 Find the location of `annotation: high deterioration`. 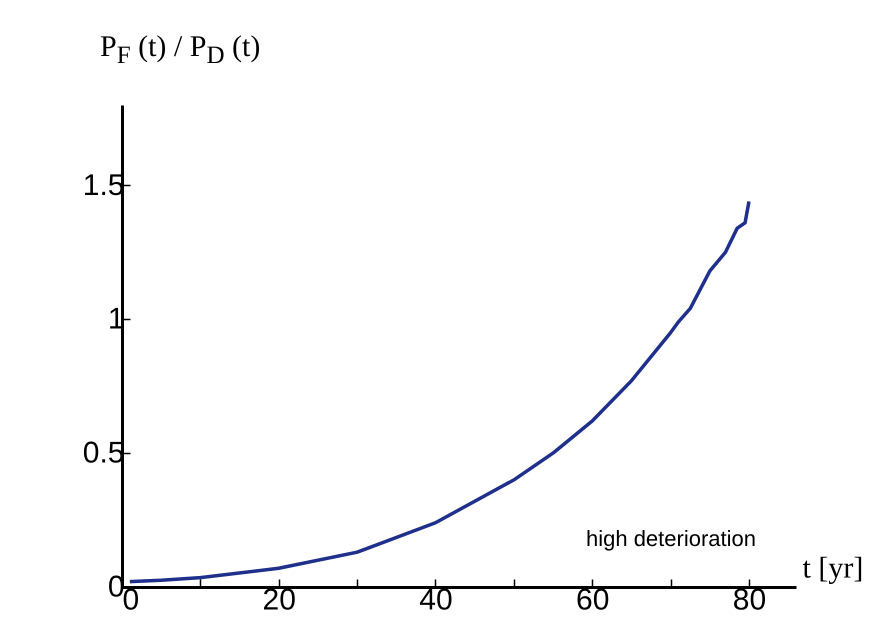

annotation: high deterioration is located at coordinates (671, 538).